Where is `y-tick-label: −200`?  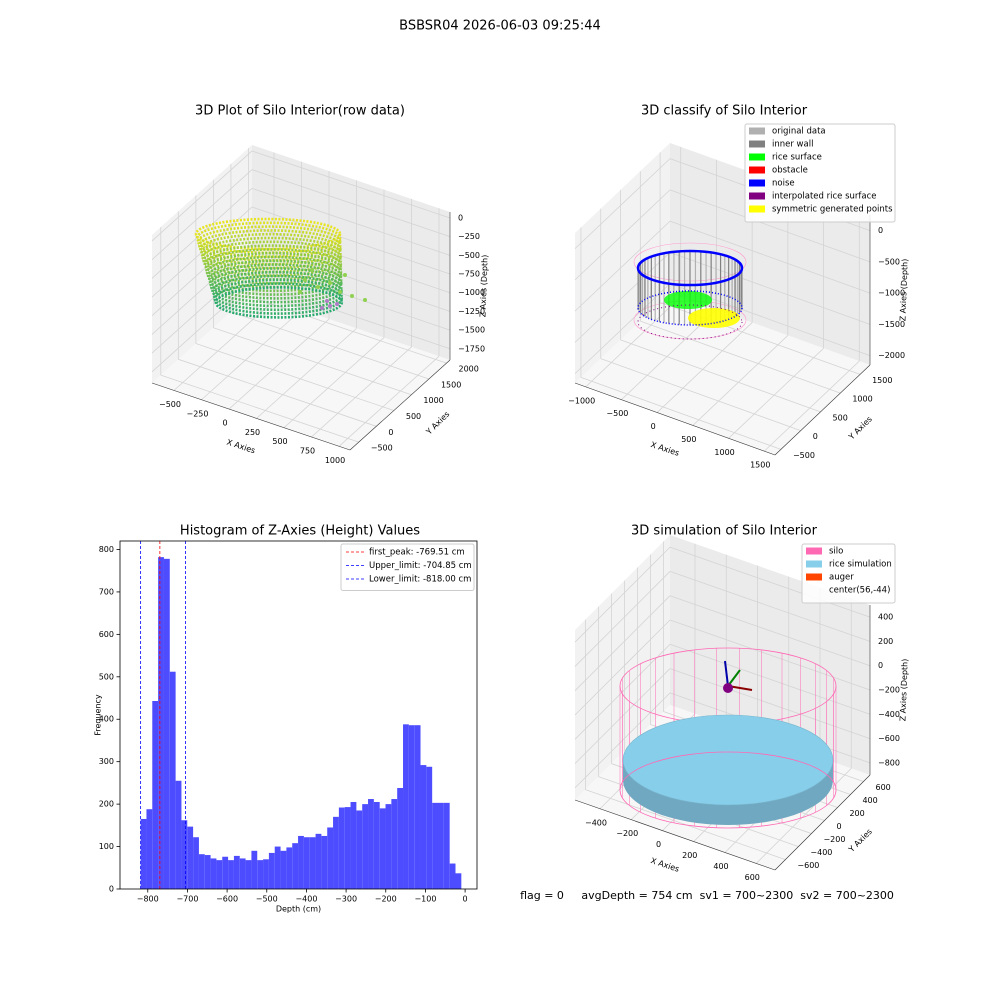 y-tick-label: −200 is located at coordinates (834, 839).